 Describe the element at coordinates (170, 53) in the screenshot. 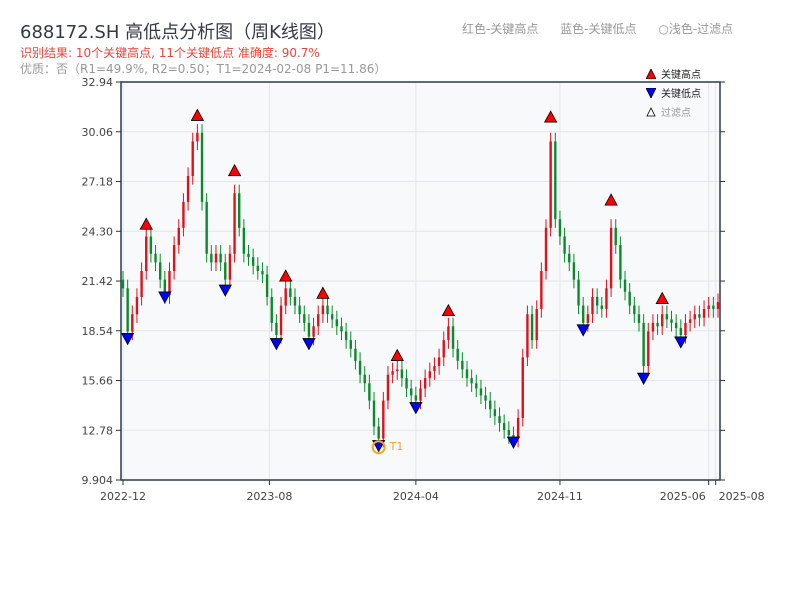

I see `summary-text: 识别结果: 10个关键高点, 11个关键低点 准确度: 90.7%` at that location.